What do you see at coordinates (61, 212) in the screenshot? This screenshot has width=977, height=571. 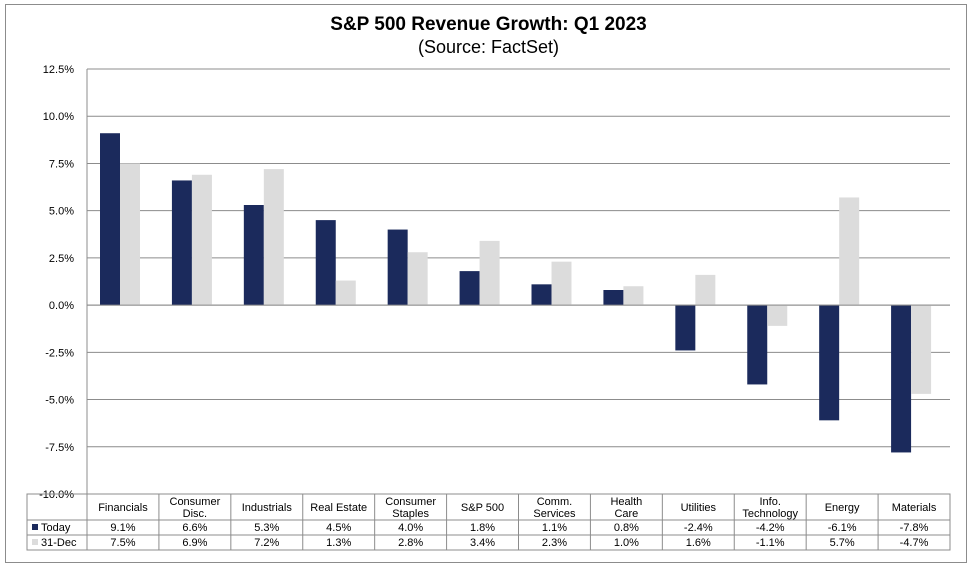 I see `y-tick-label: 5.0%` at bounding box center [61, 212].